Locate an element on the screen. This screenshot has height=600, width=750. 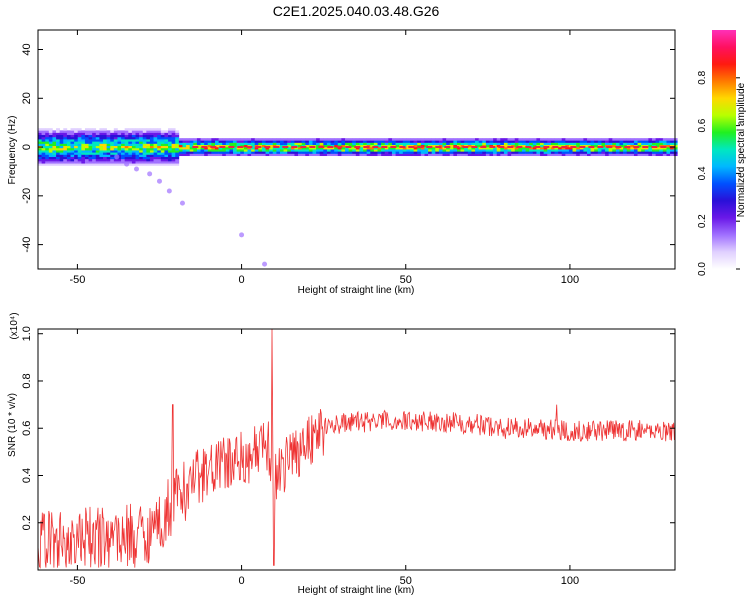
colorbar-tick-label: 0.8 is located at coordinates (702, 77).